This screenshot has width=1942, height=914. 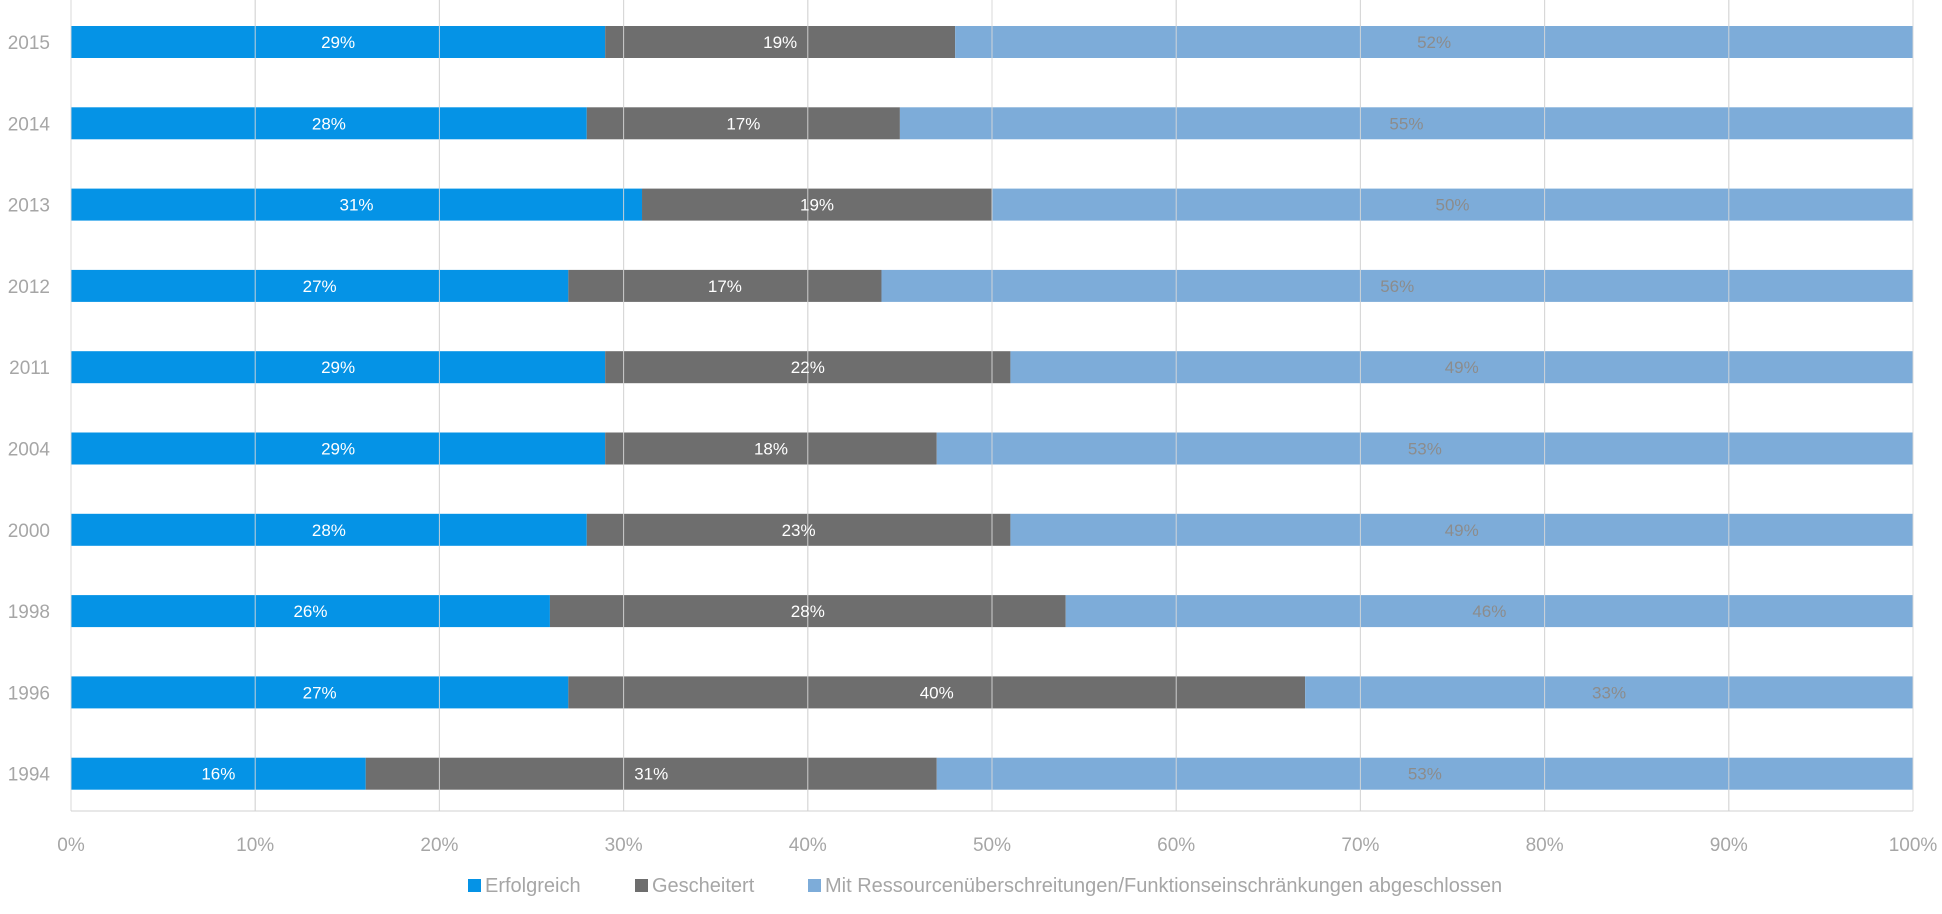 I want to click on data-label: 40%, so click(x=937, y=692).